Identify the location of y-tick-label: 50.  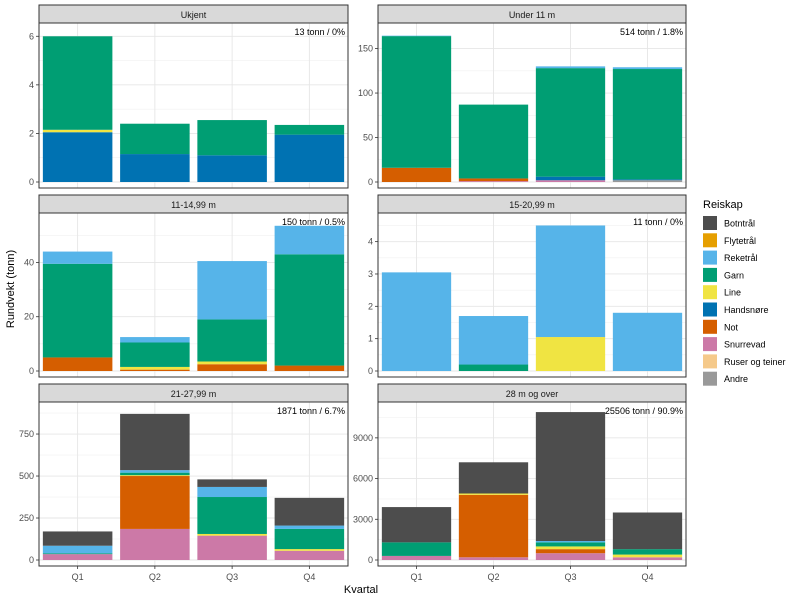
(368, 138).